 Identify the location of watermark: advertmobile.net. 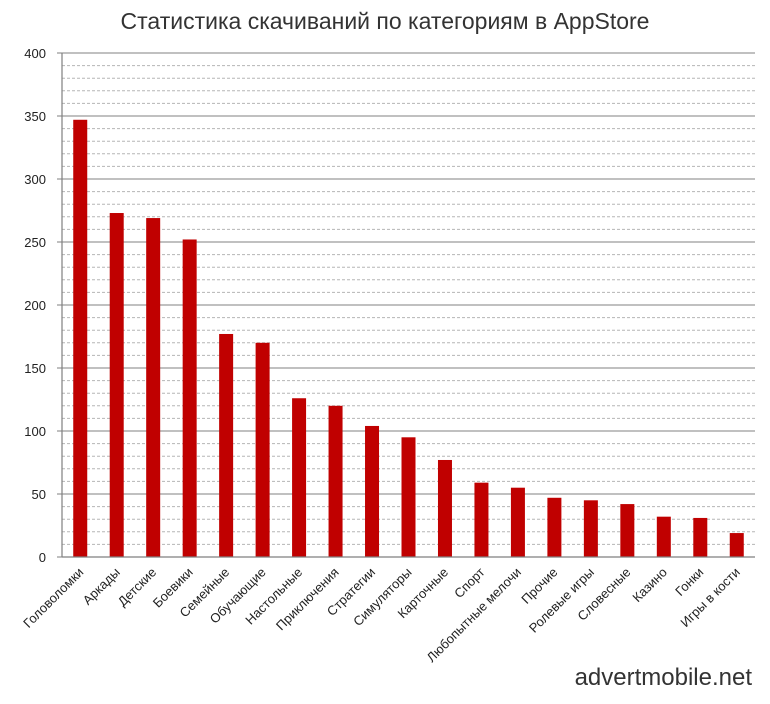
(663, 677).